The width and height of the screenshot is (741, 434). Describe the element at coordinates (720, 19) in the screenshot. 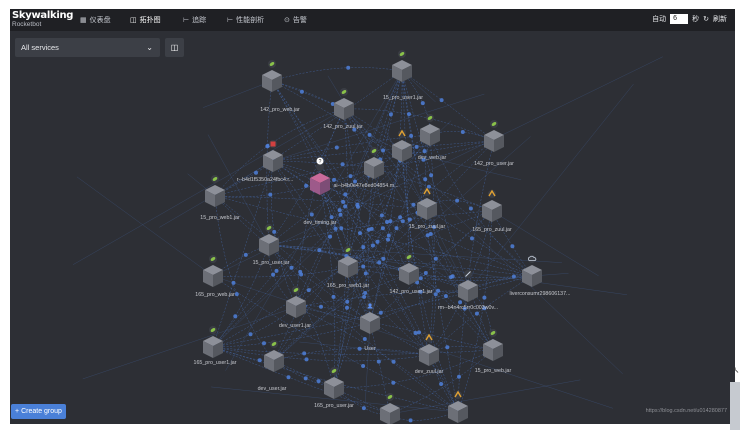

I see `refresh-button: 刷新` at that location.